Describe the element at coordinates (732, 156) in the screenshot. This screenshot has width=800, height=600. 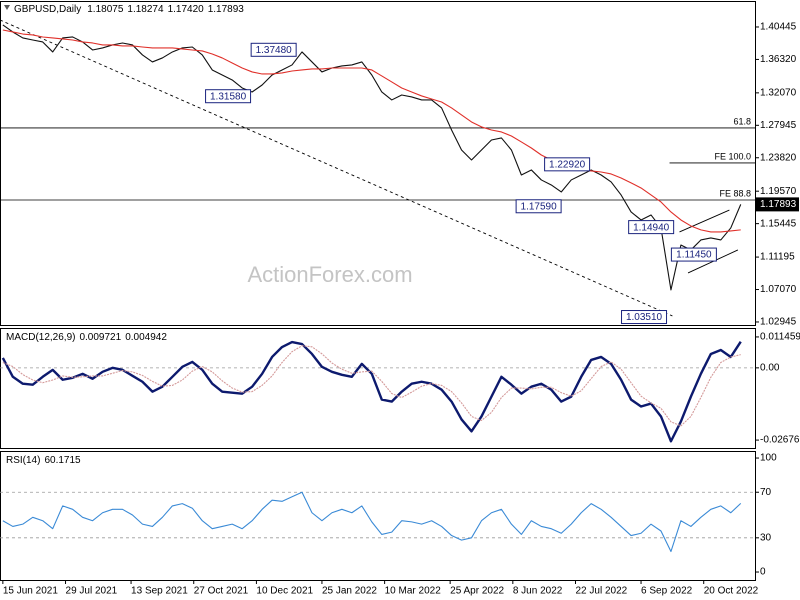
I see `level-label: FE 100.0` at that location.